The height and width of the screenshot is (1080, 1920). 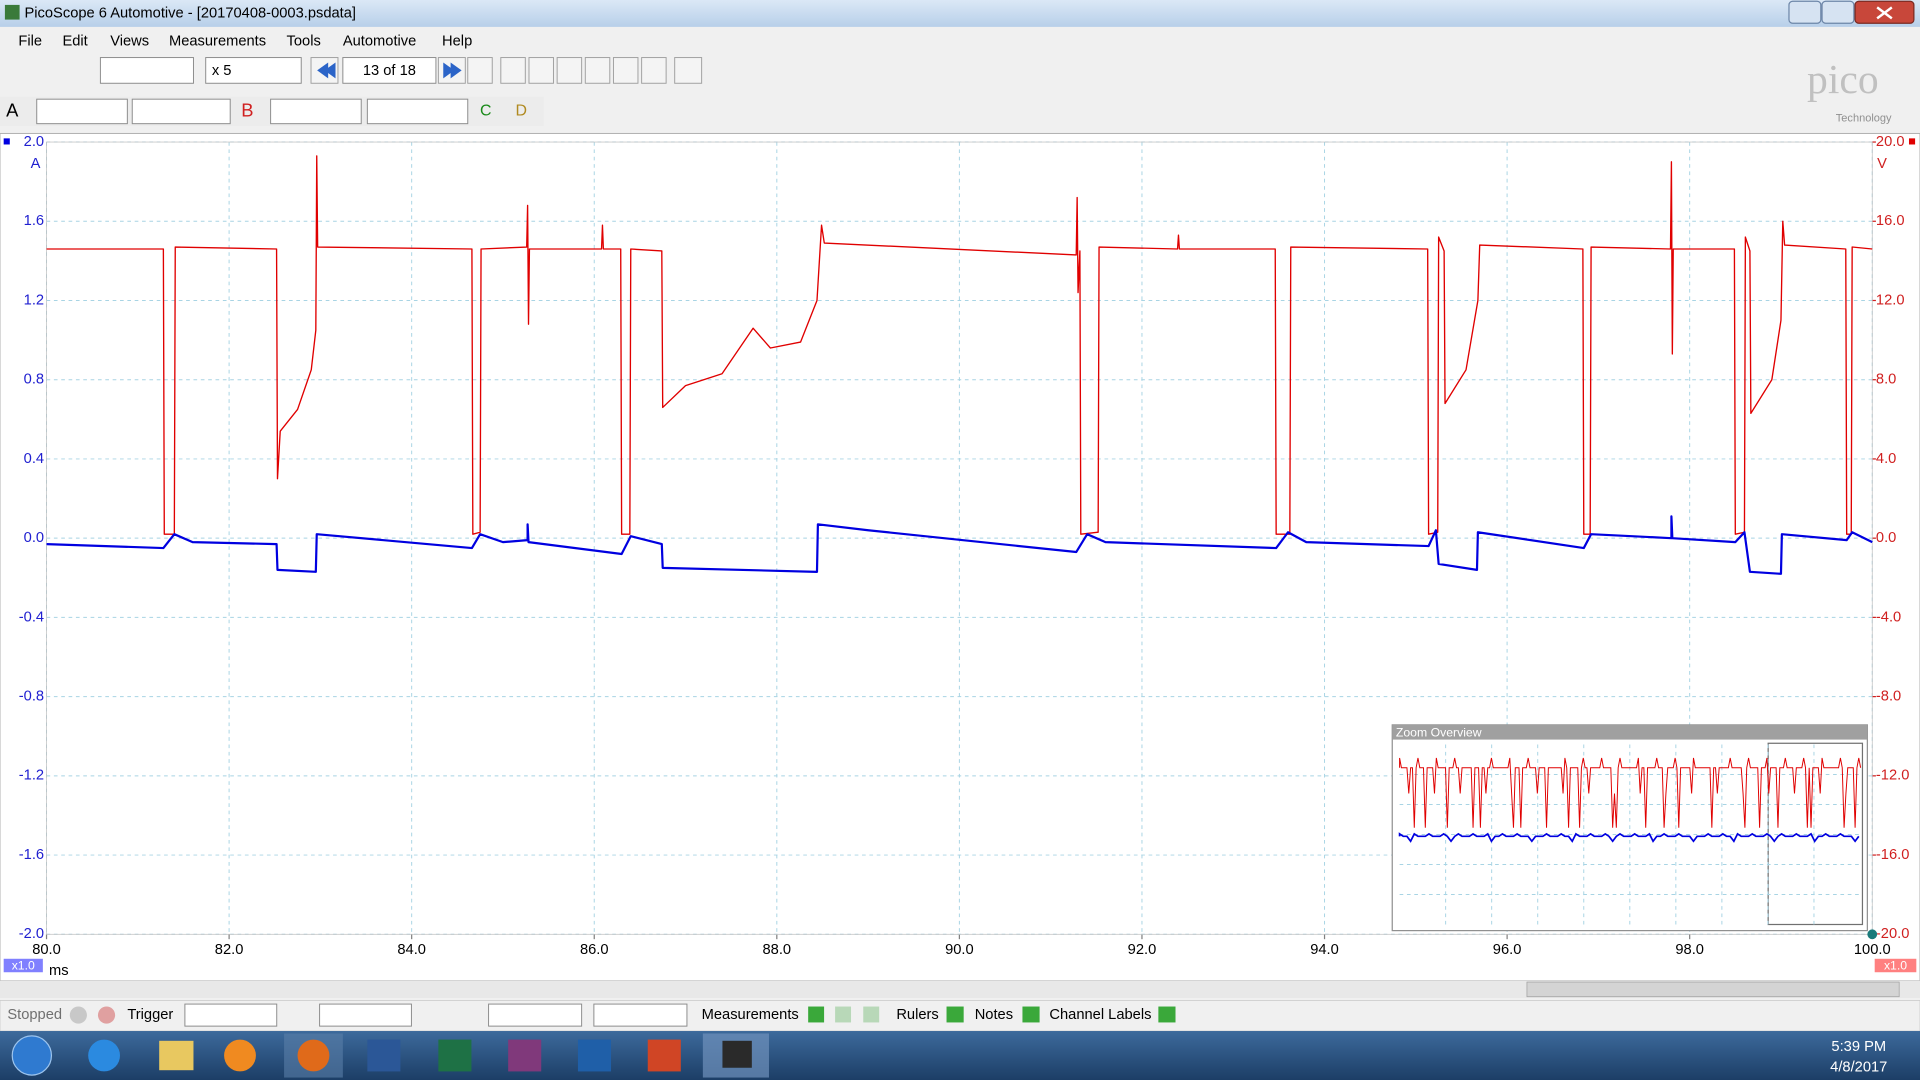 I want to click on zoom-trace-b, so click(x=1630, y=792).